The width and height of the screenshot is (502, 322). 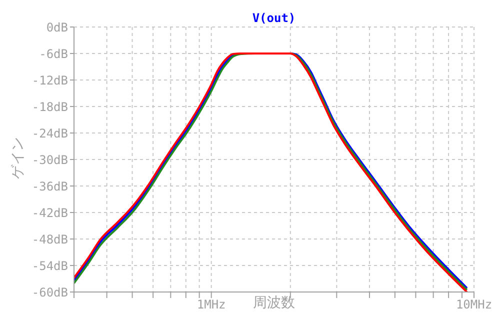 I want to click on y-tick-label: 0dB, so click(x=57, y=27).